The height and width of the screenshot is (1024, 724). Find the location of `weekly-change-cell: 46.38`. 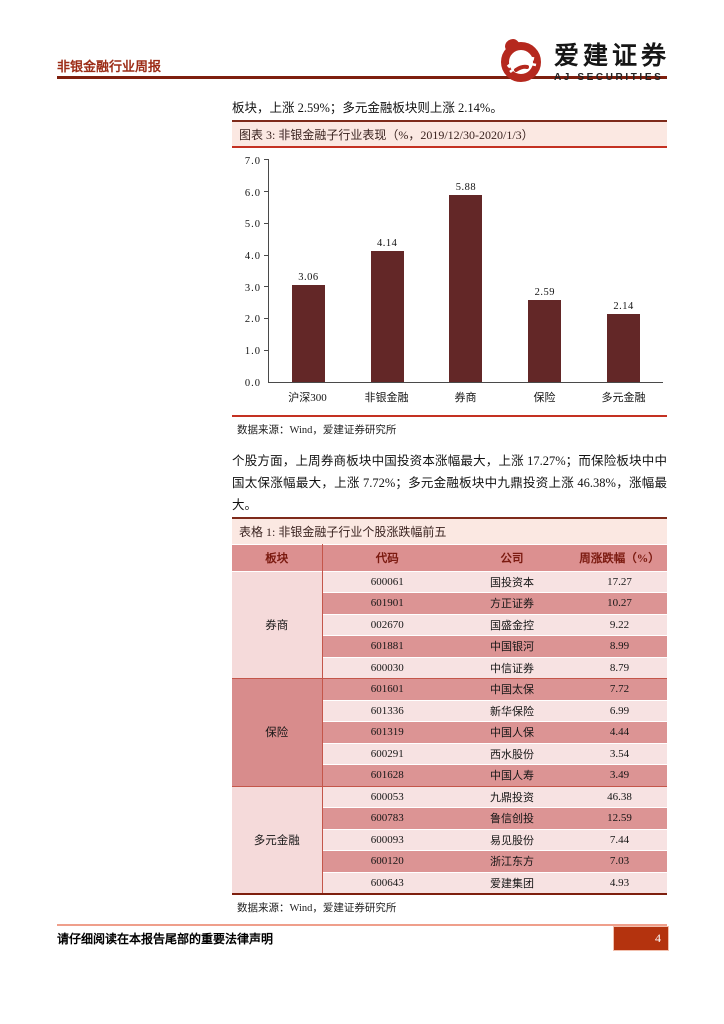

weekly-change-cell: 46.38 is located at coordinates (619, 796).